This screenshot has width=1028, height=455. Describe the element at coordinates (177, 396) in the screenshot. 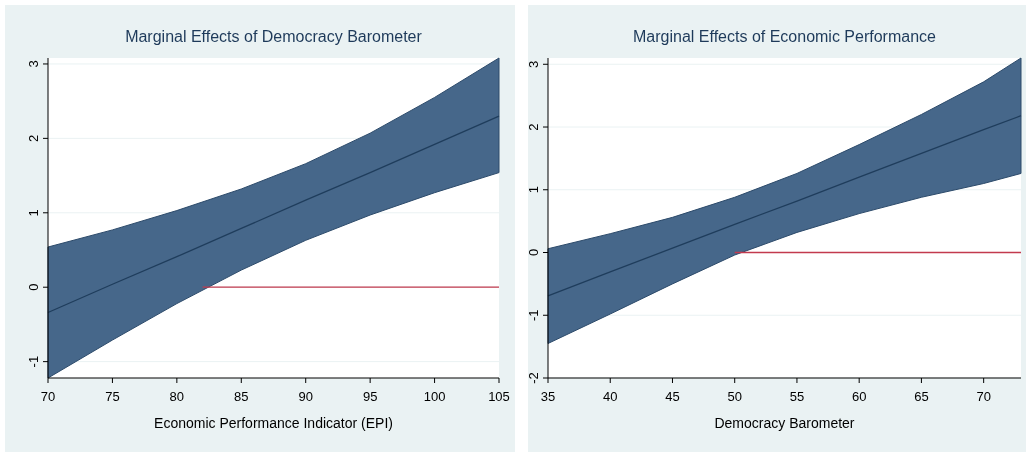

I see `x-tick-label: 80` at that location.